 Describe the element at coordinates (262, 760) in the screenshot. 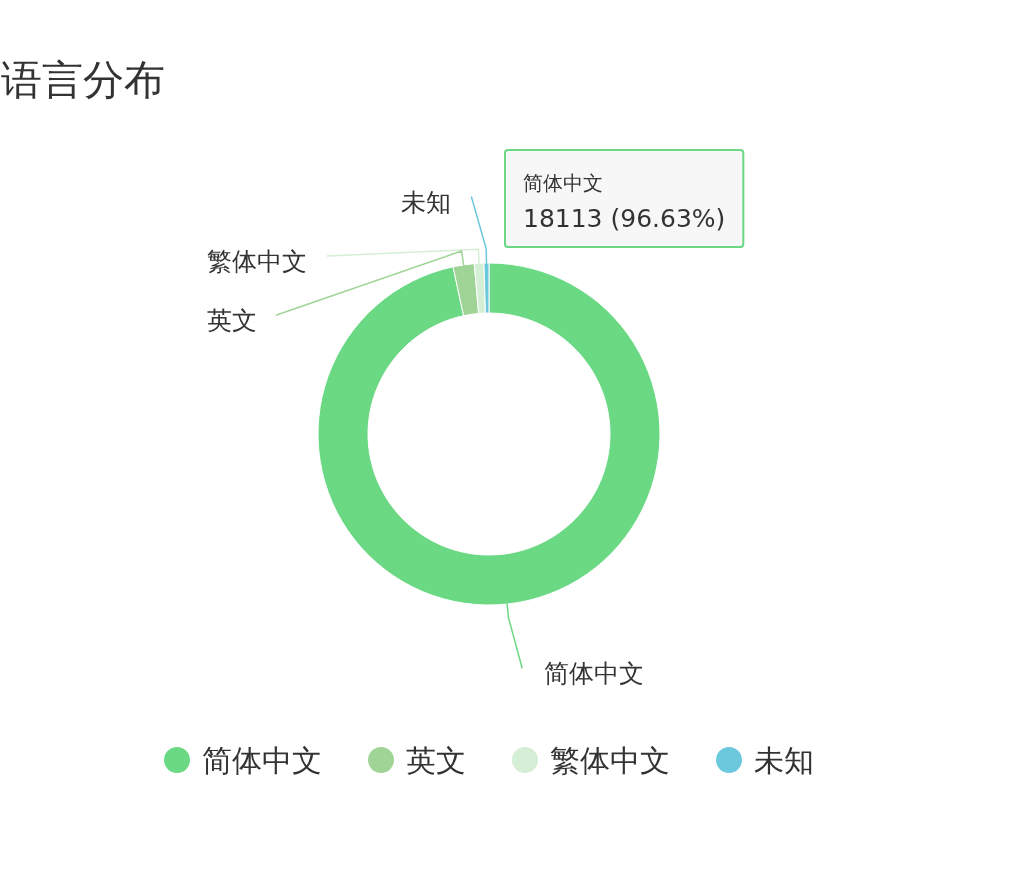

I see `legend-label: 简体中文` at that location.